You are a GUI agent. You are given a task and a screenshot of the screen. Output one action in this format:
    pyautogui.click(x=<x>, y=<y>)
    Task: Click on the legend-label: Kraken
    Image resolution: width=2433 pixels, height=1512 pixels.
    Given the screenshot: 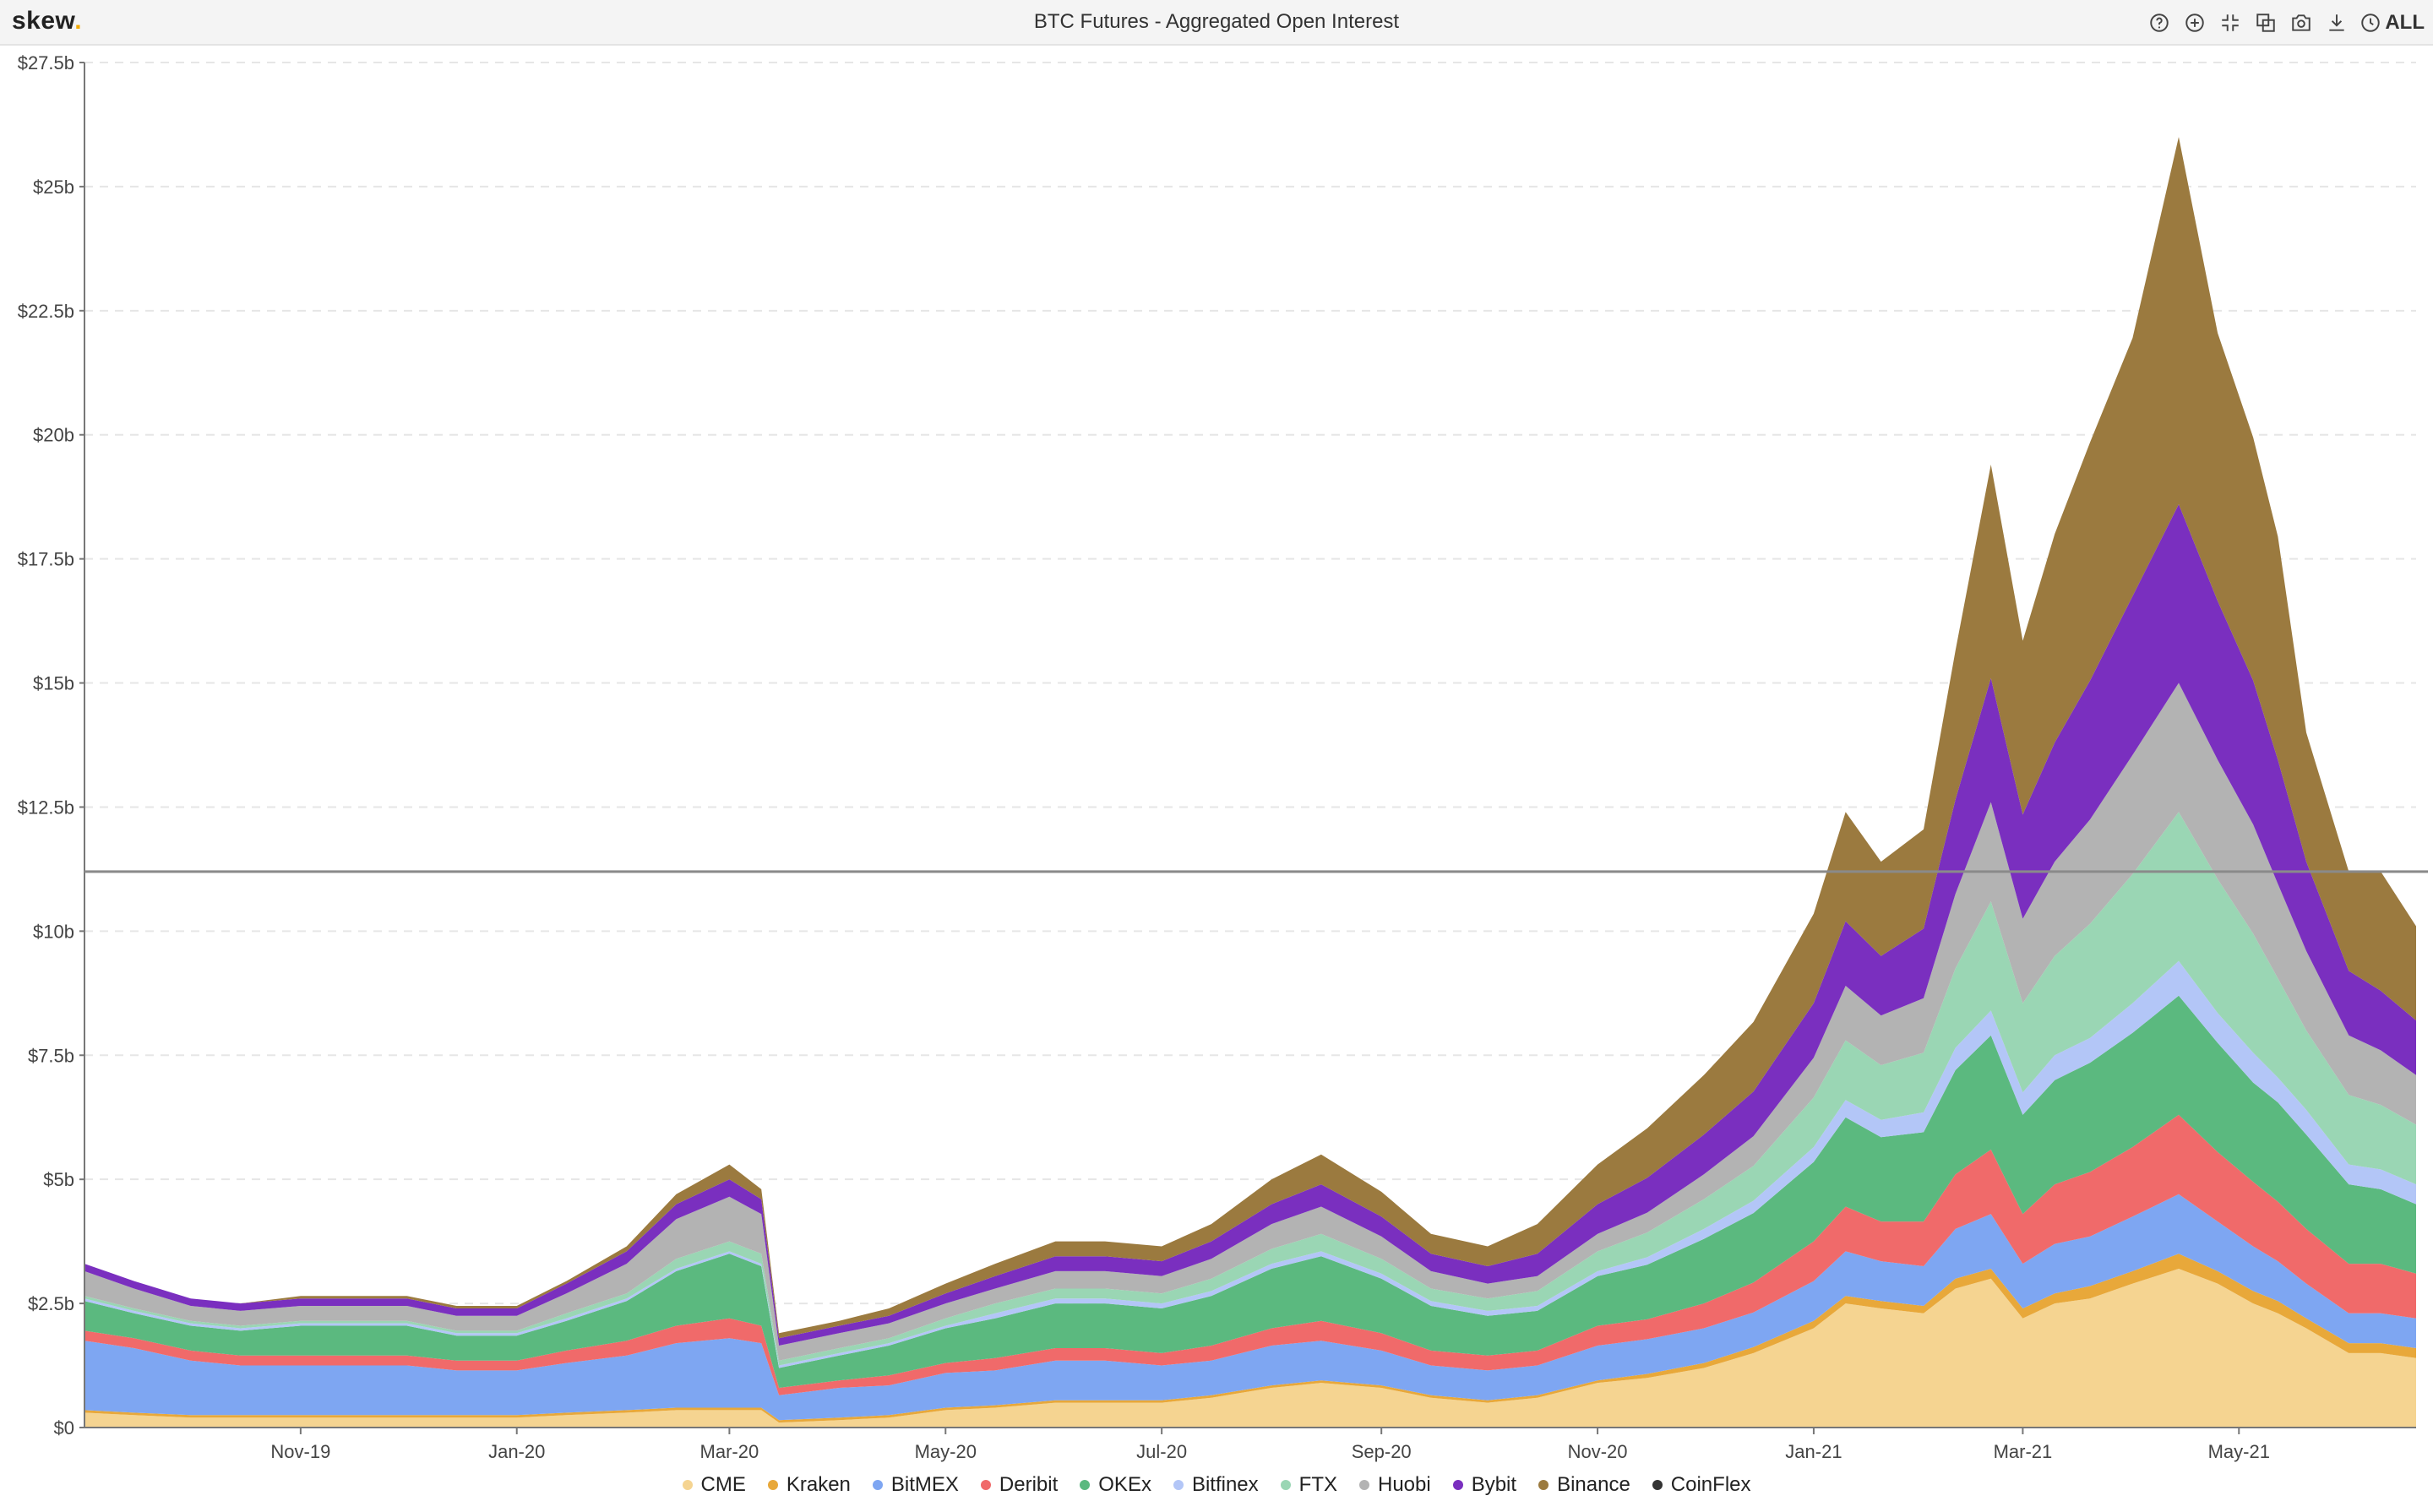 What is the action you would take?
    pyautogui.click(x=819, y=1484)
    